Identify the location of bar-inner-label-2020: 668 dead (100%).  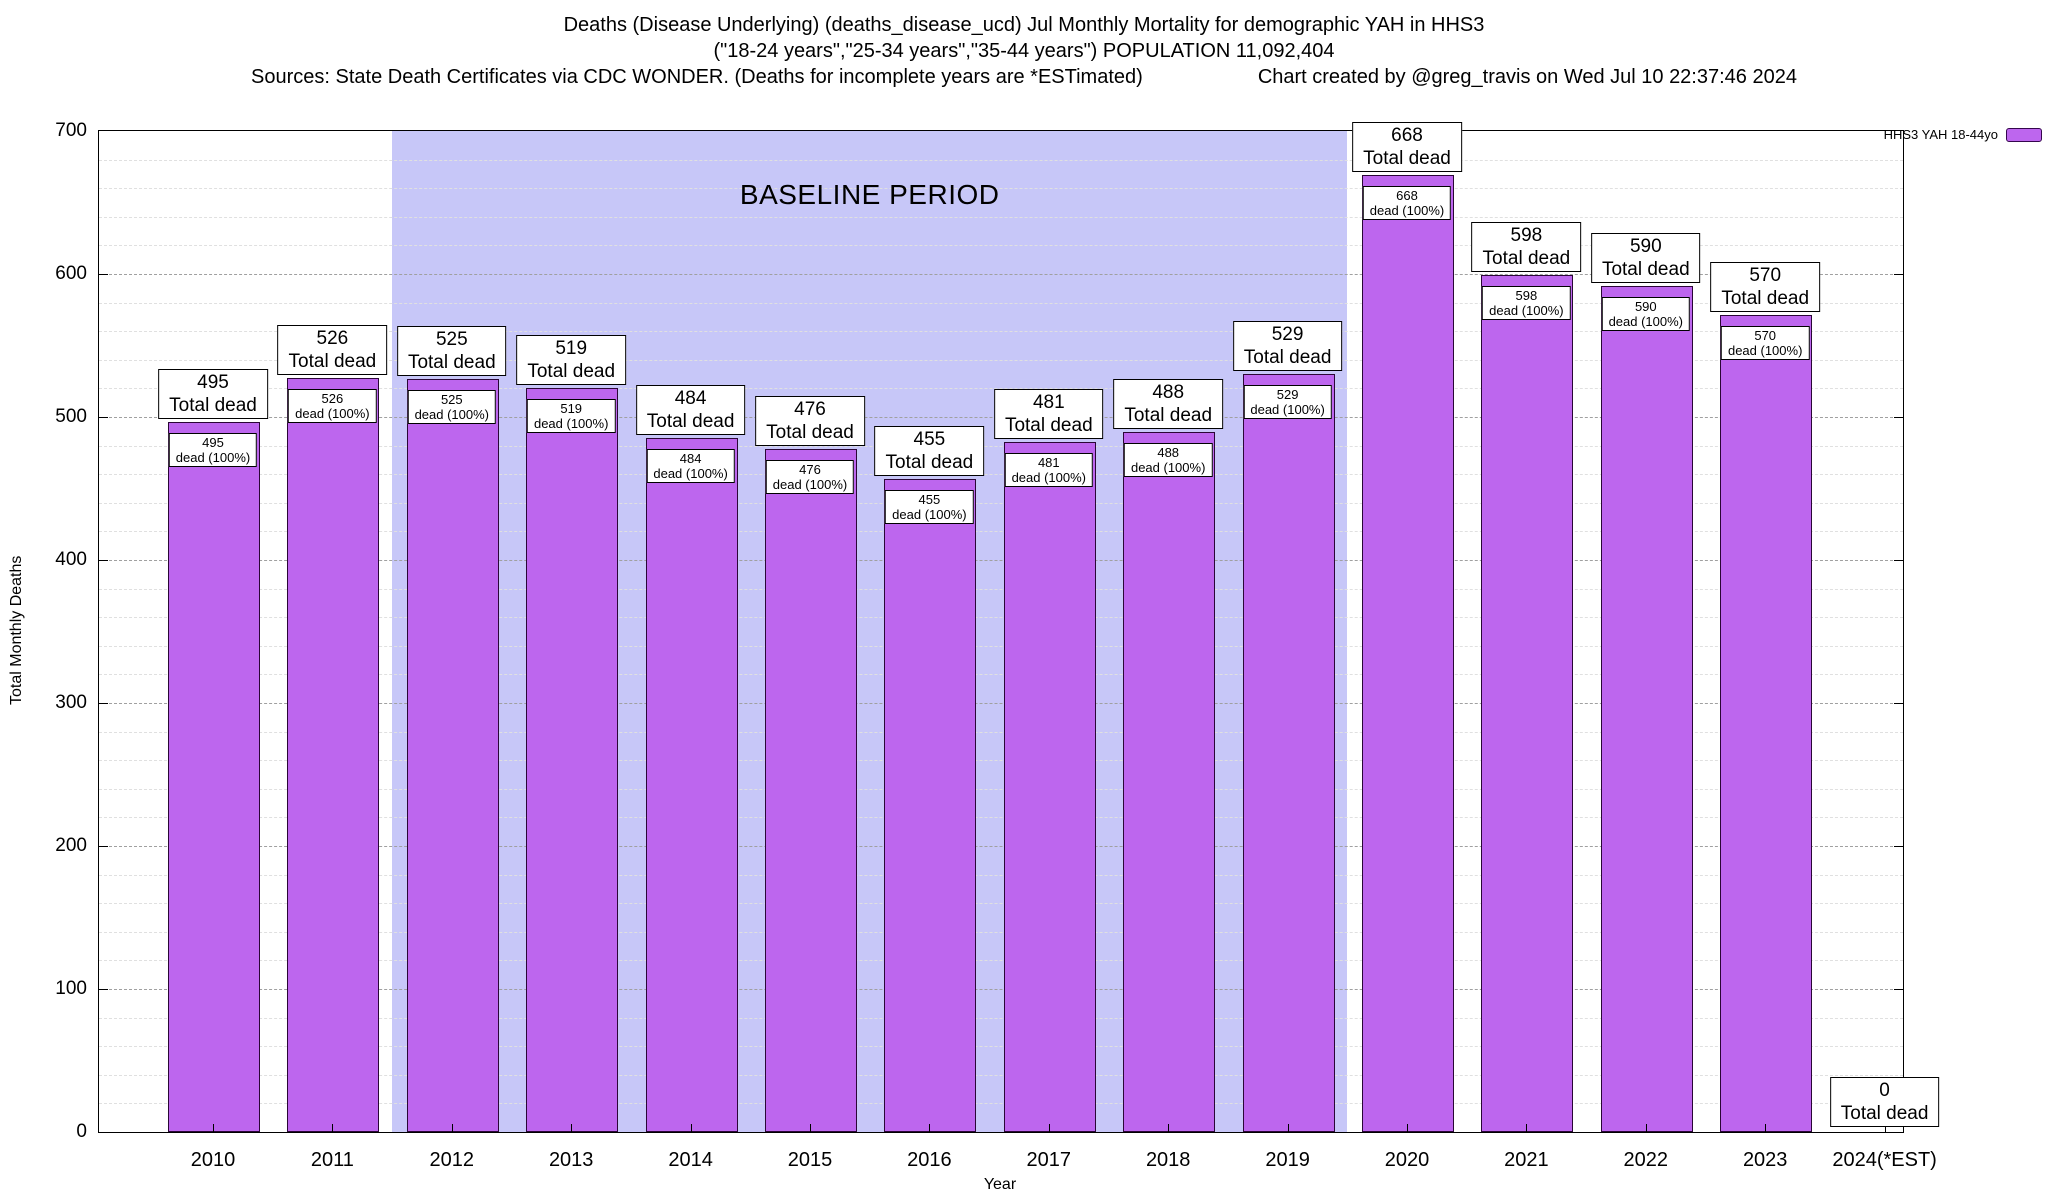
(1407, 202).